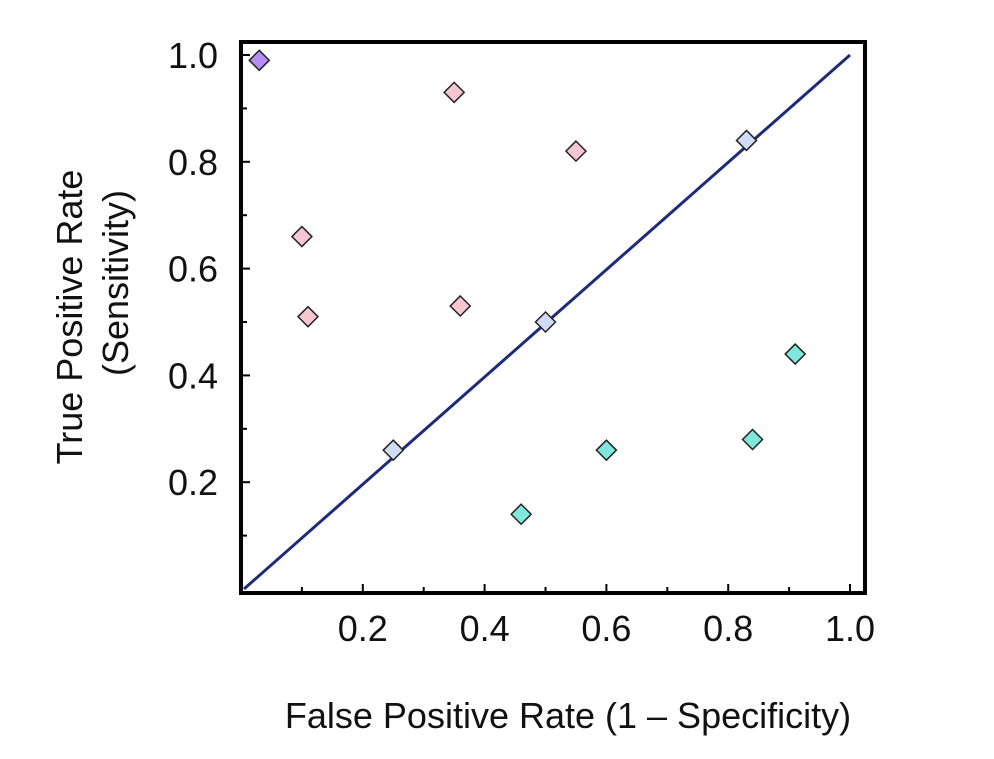  Describe the element at coordinates (606, 628) in the screenshot. I see `x-tick-label: 0.6` at that location.